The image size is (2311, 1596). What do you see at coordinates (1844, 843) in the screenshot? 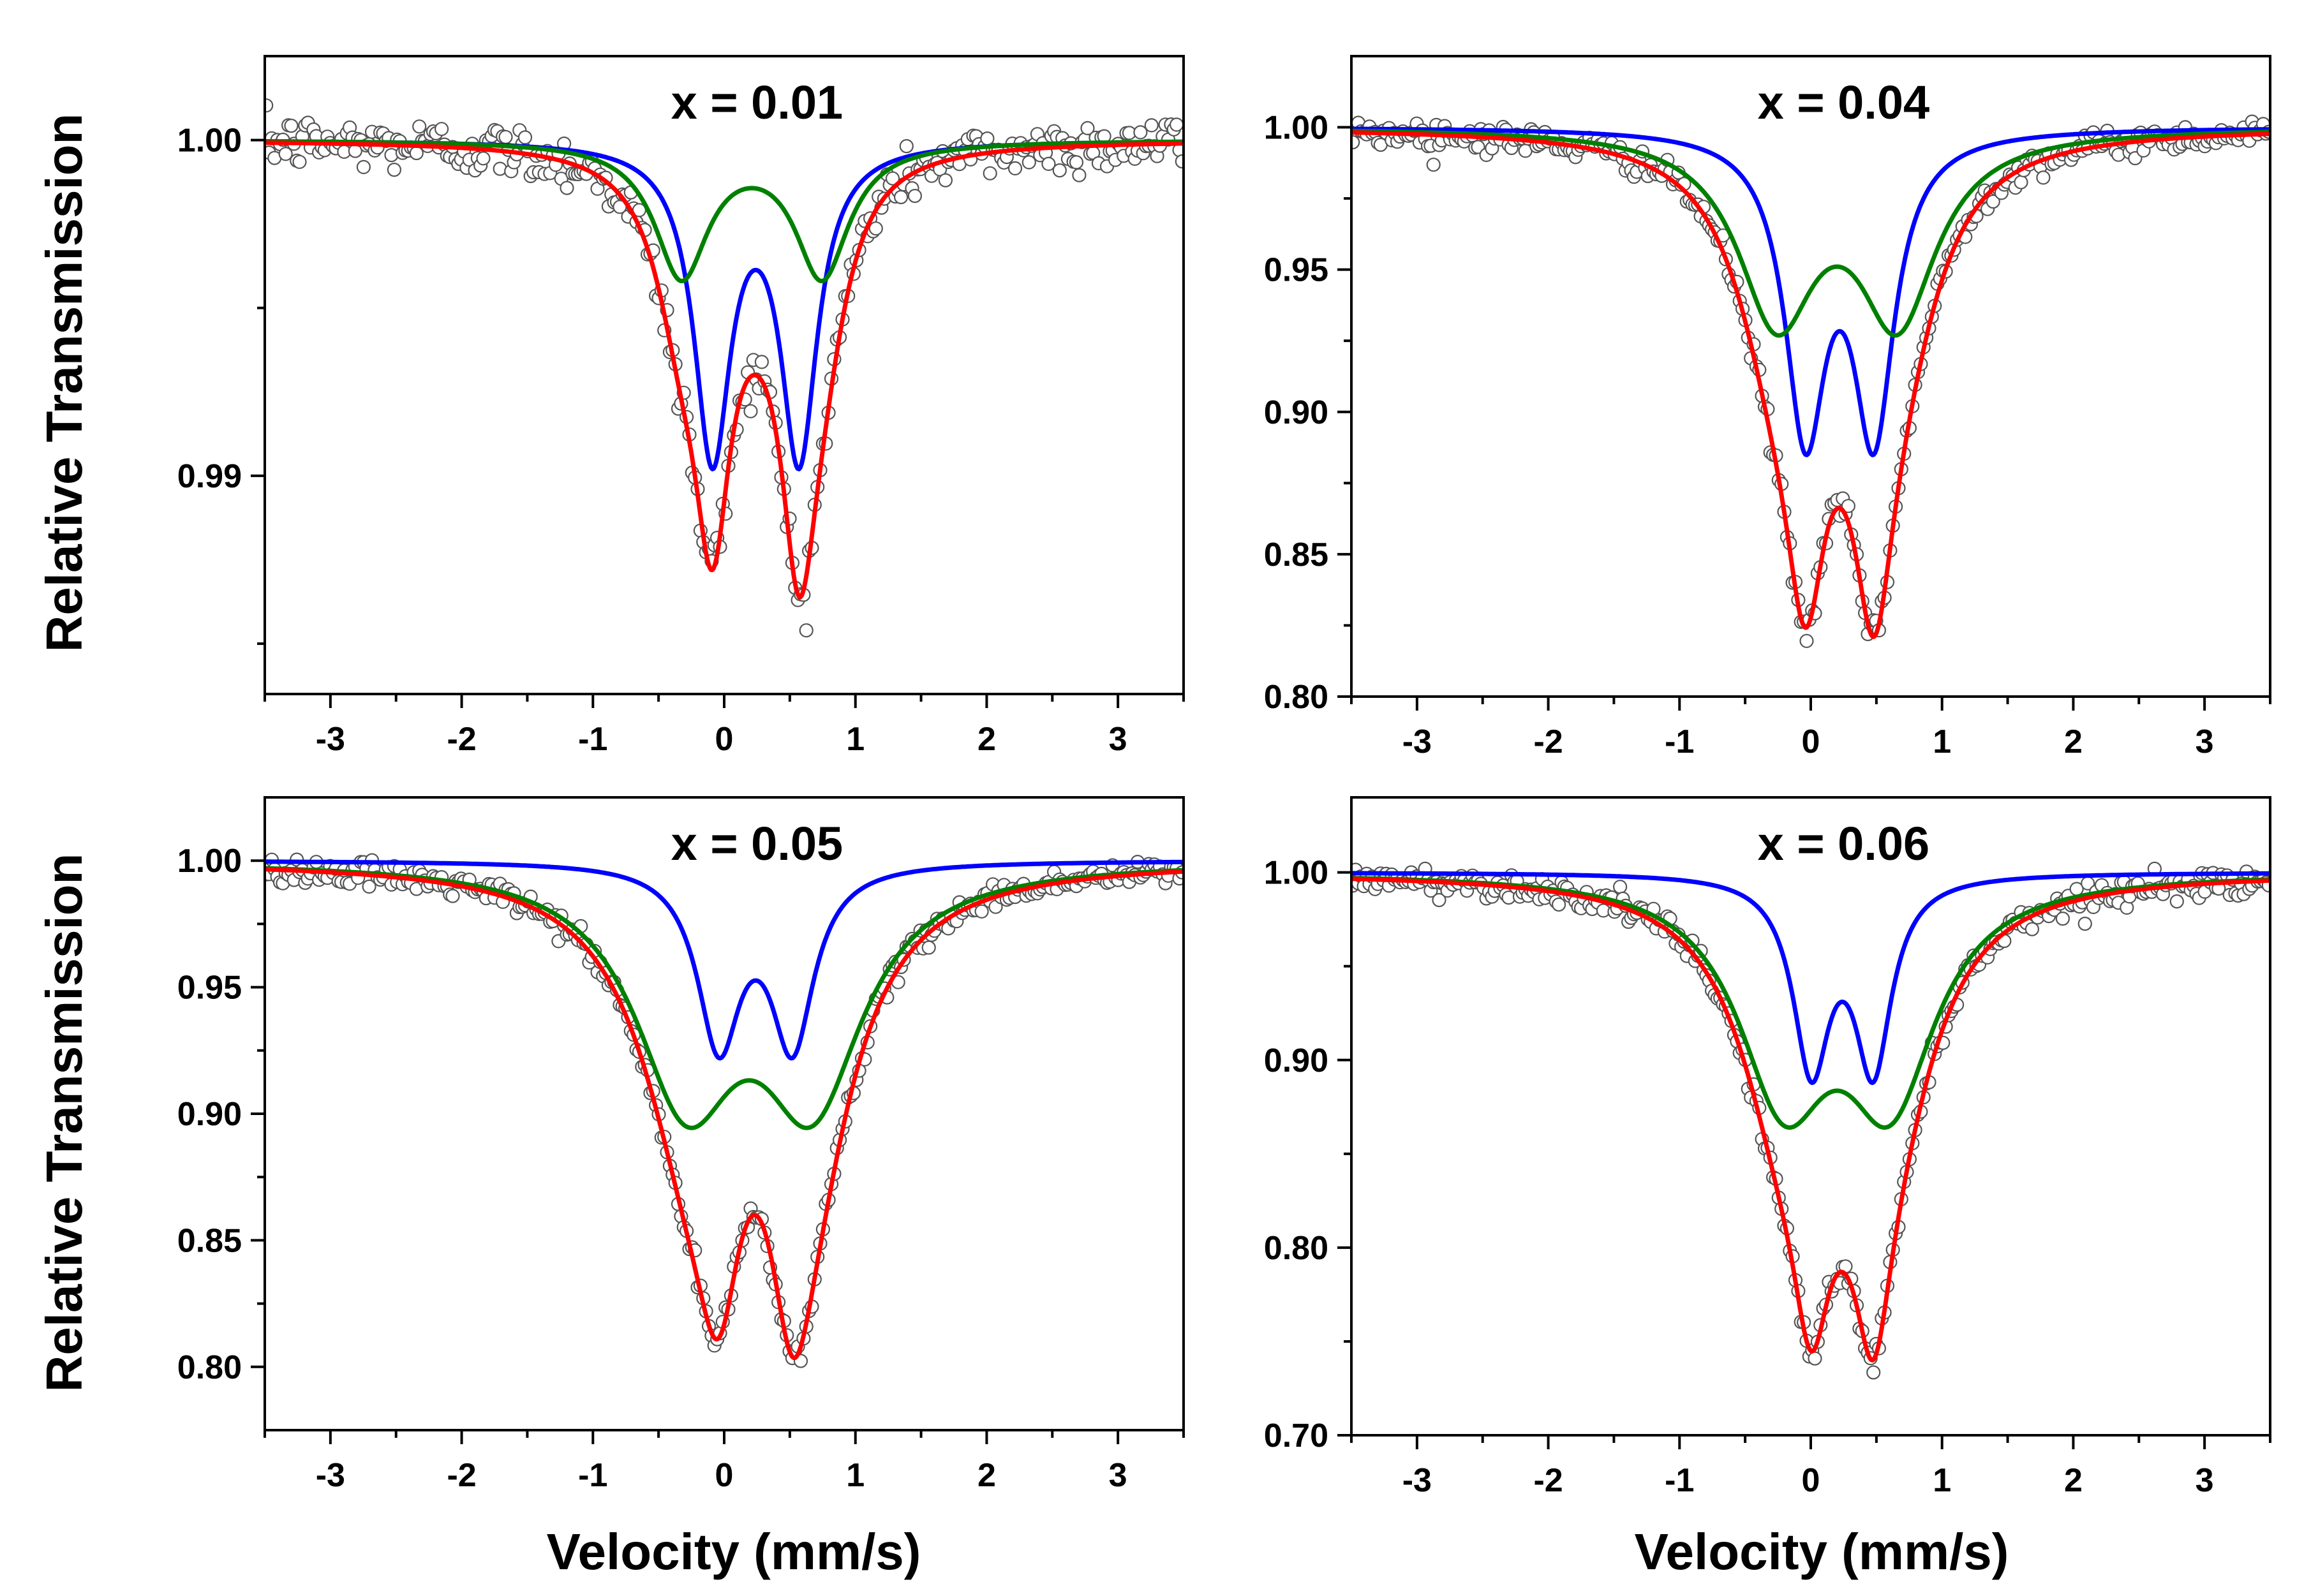
I see `panel-title: x = 0.06` at bounding box center [1844, 843].